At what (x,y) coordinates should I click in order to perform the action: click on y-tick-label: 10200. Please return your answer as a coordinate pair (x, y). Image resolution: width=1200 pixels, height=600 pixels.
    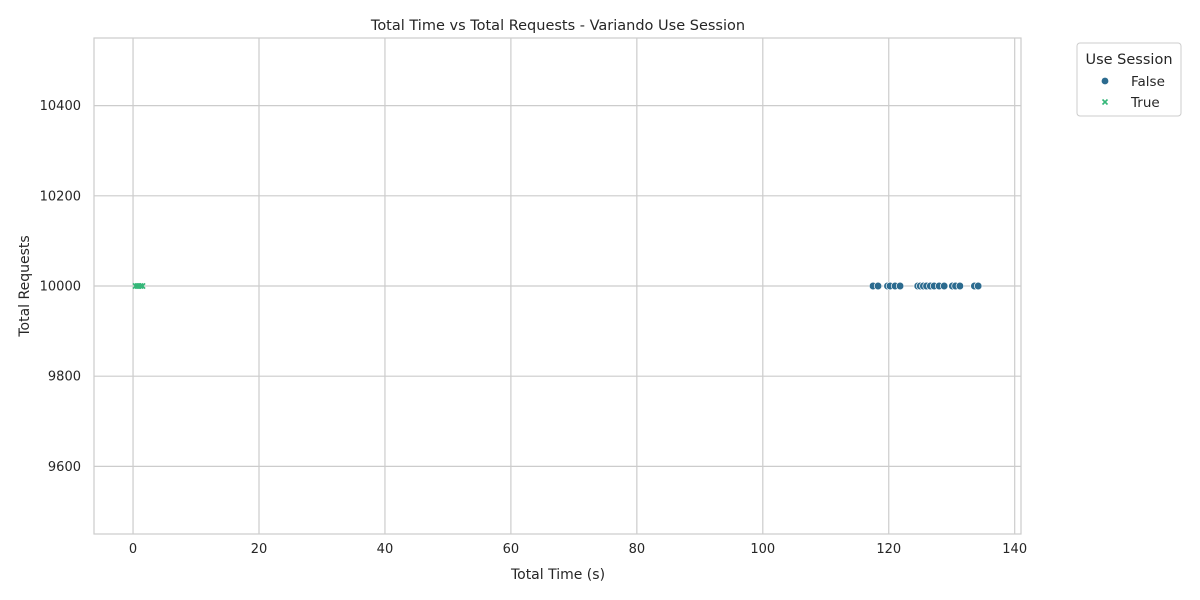
    Looking at the image, I should click on (60, 196).